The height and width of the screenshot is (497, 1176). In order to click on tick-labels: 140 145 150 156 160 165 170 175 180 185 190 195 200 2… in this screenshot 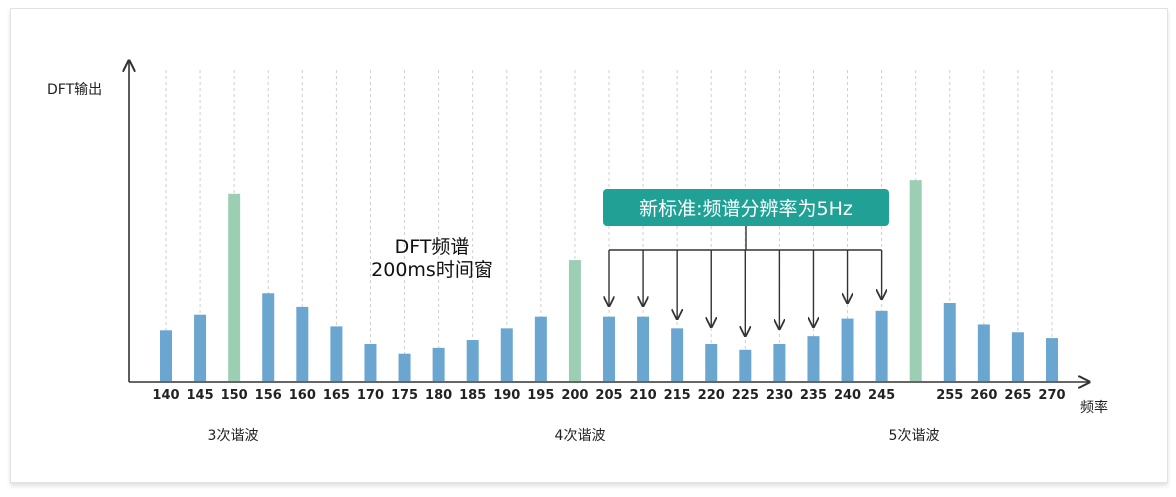, I will do `click(608, 395)`.